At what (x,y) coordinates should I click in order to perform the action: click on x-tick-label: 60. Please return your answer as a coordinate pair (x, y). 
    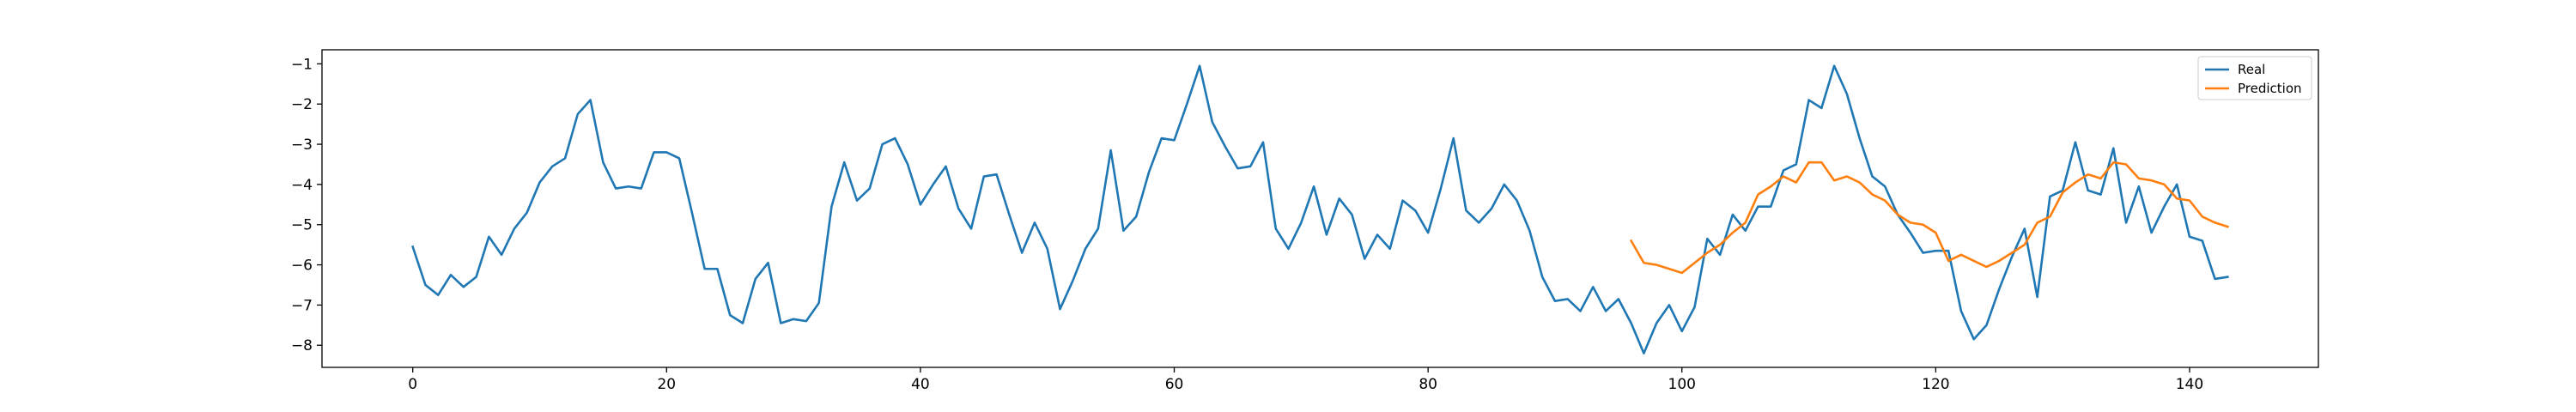
    Looking at the image, I should click on (1174, 384).